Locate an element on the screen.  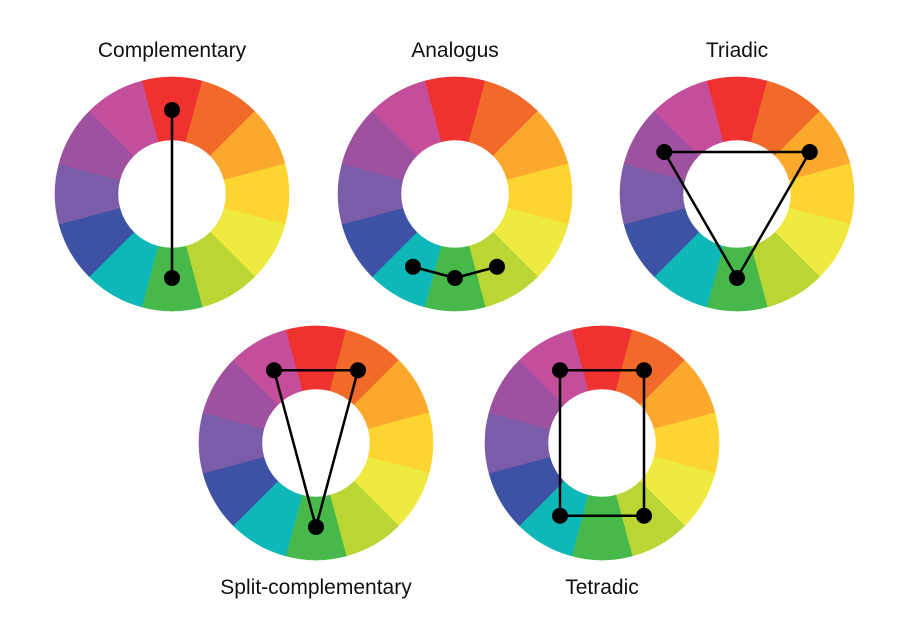
wheel-label-analogus: Analogus is located at coordinates (455, 50).